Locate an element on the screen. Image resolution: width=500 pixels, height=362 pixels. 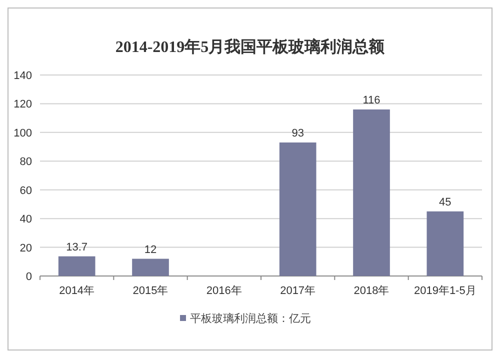
y-tick-label: 120 is located at coordinates (23, 104).